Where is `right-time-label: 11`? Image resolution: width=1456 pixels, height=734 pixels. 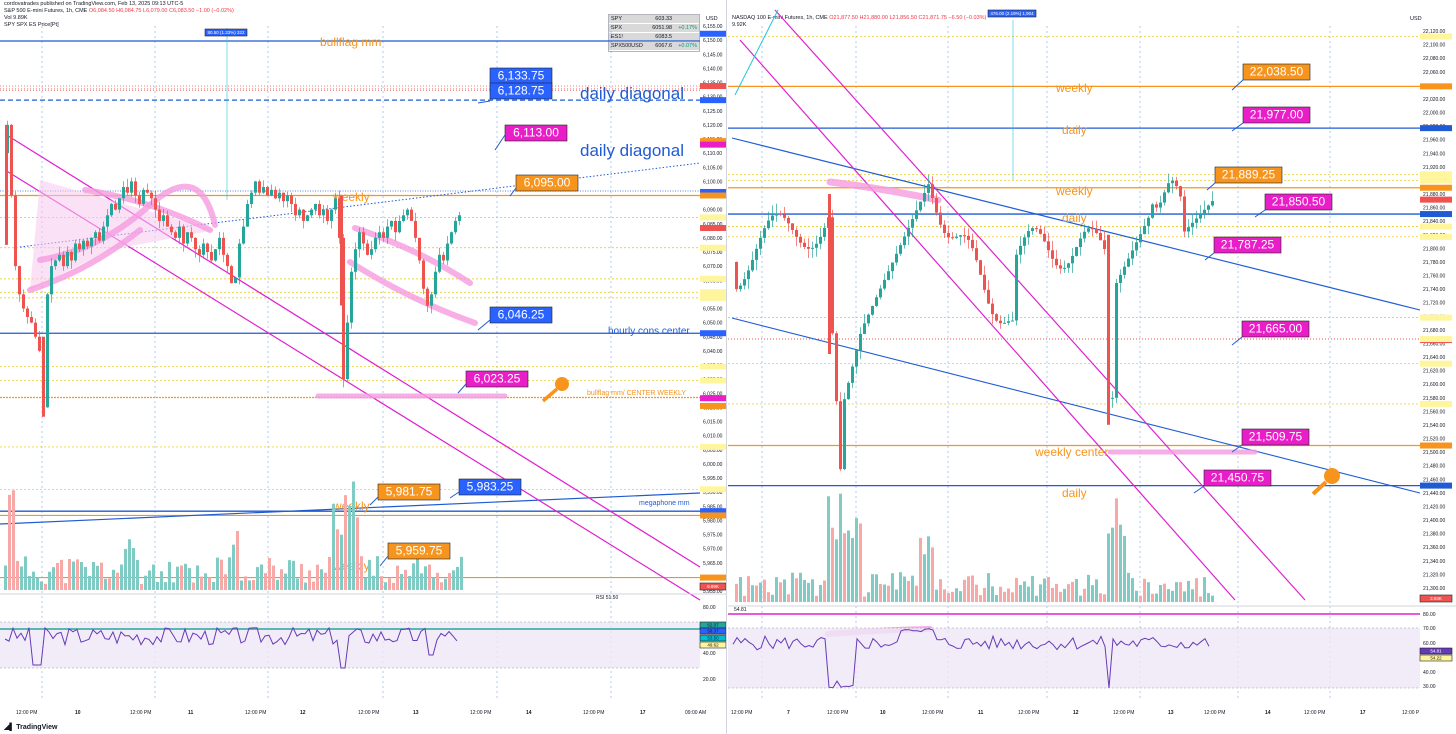 right-time-label: 11 is located at coordinates (981, 713).